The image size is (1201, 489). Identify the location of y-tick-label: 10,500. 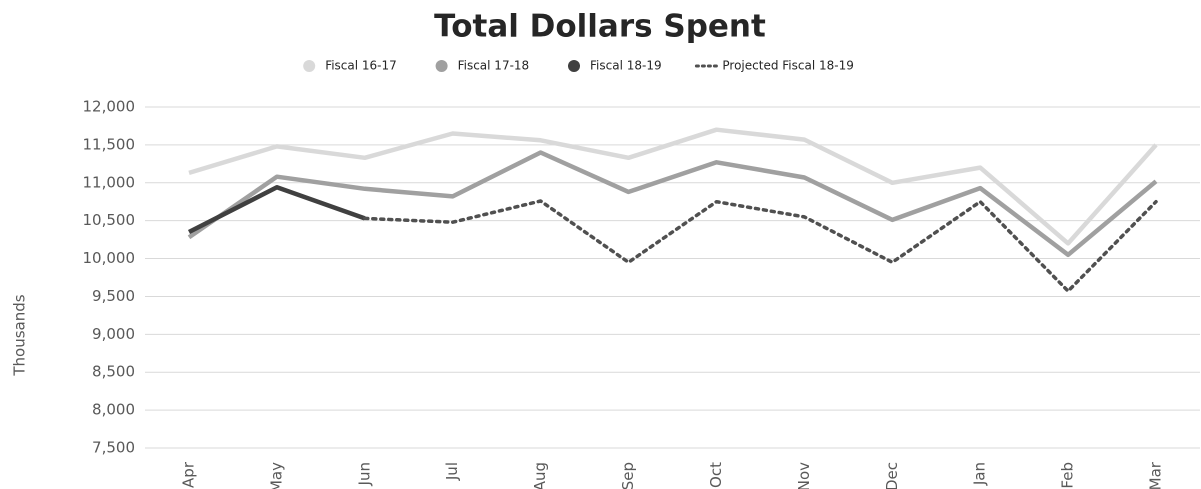
(109, 220).